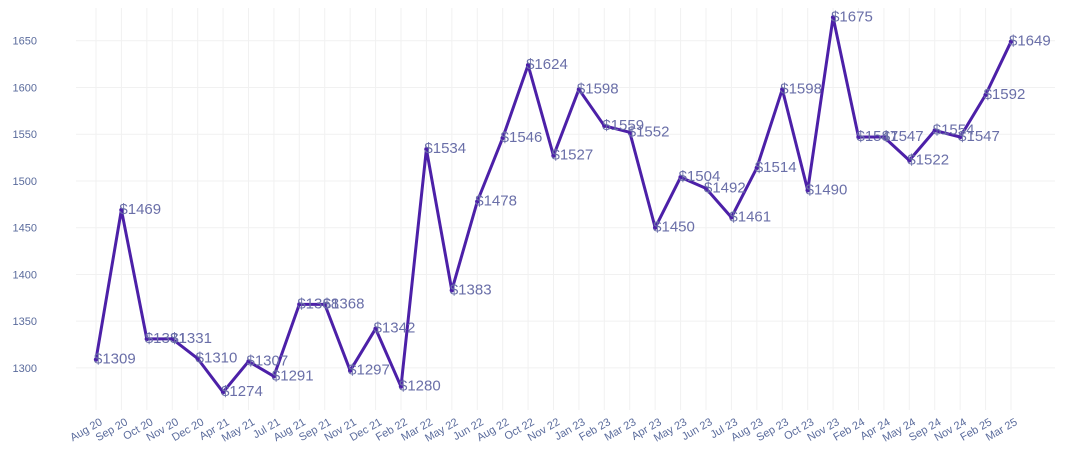 Image resolution: width=1070 pixels, height=465 pixels. Describe the element at coordinates (776, 167) in the screenshot. I see `data-label: $1514` at that location.